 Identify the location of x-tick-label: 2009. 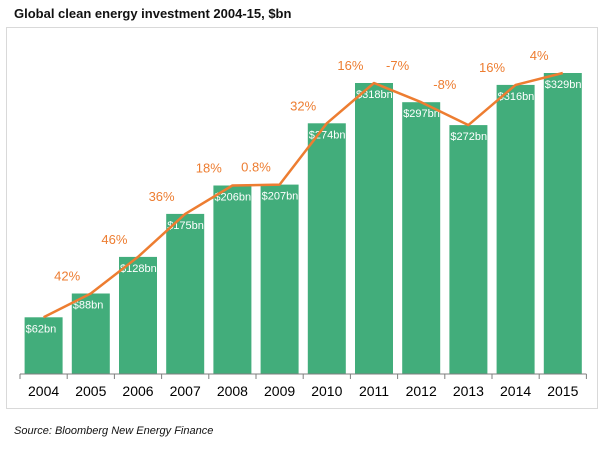
(279, 391).